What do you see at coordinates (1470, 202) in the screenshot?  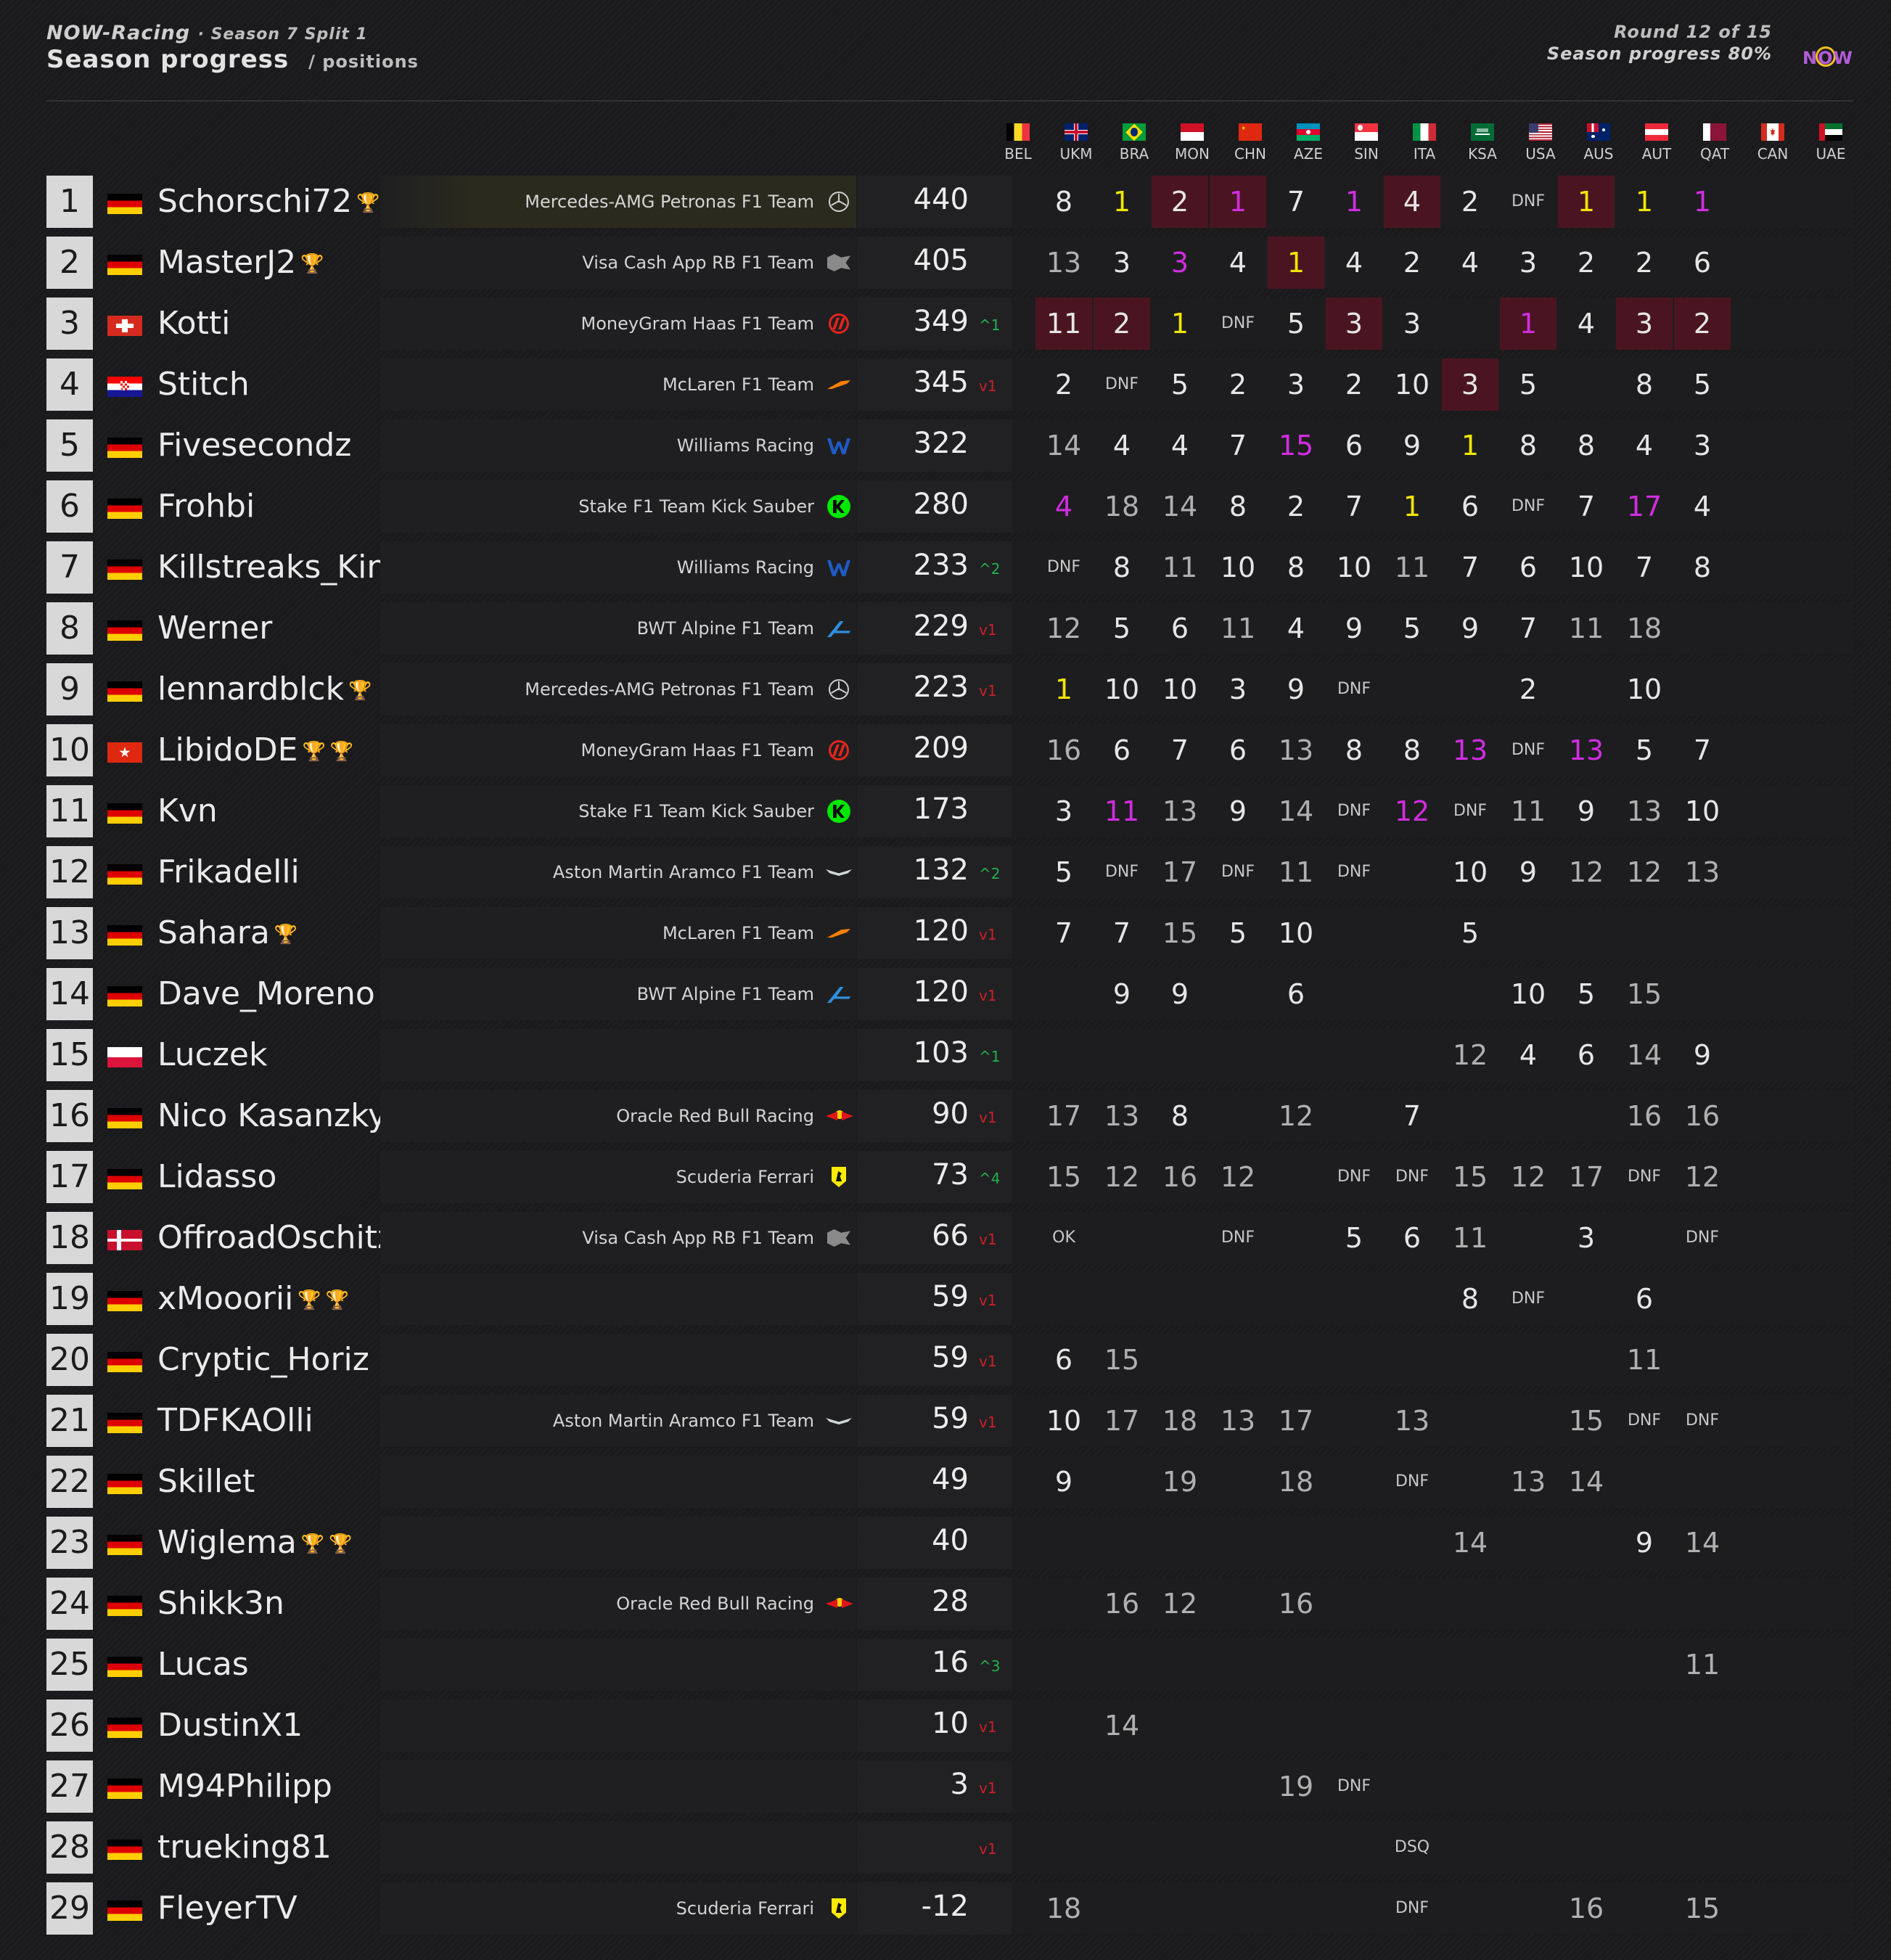 I see `result-cell-ita: 2` at bounding box center [1470, 202].